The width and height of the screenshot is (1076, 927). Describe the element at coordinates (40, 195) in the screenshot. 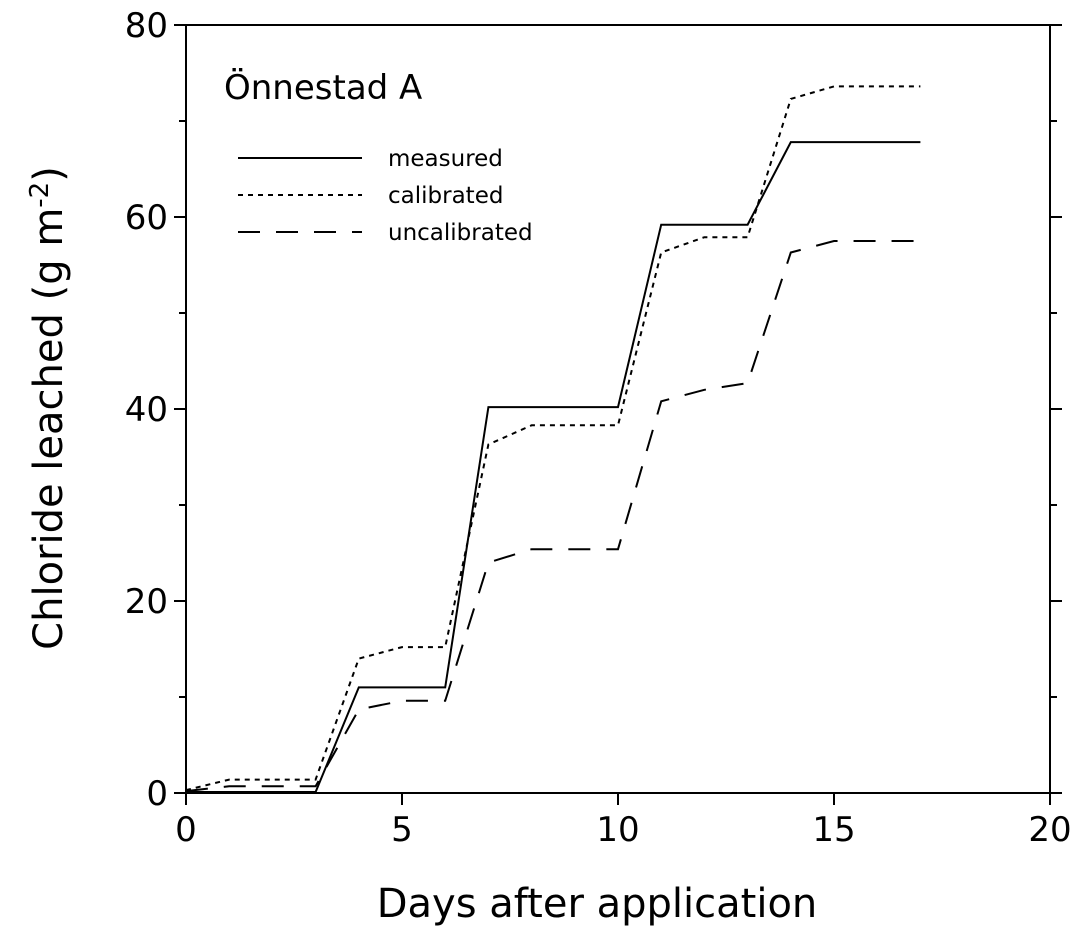

I see `y-axis-title-superscript: -2` at that location.